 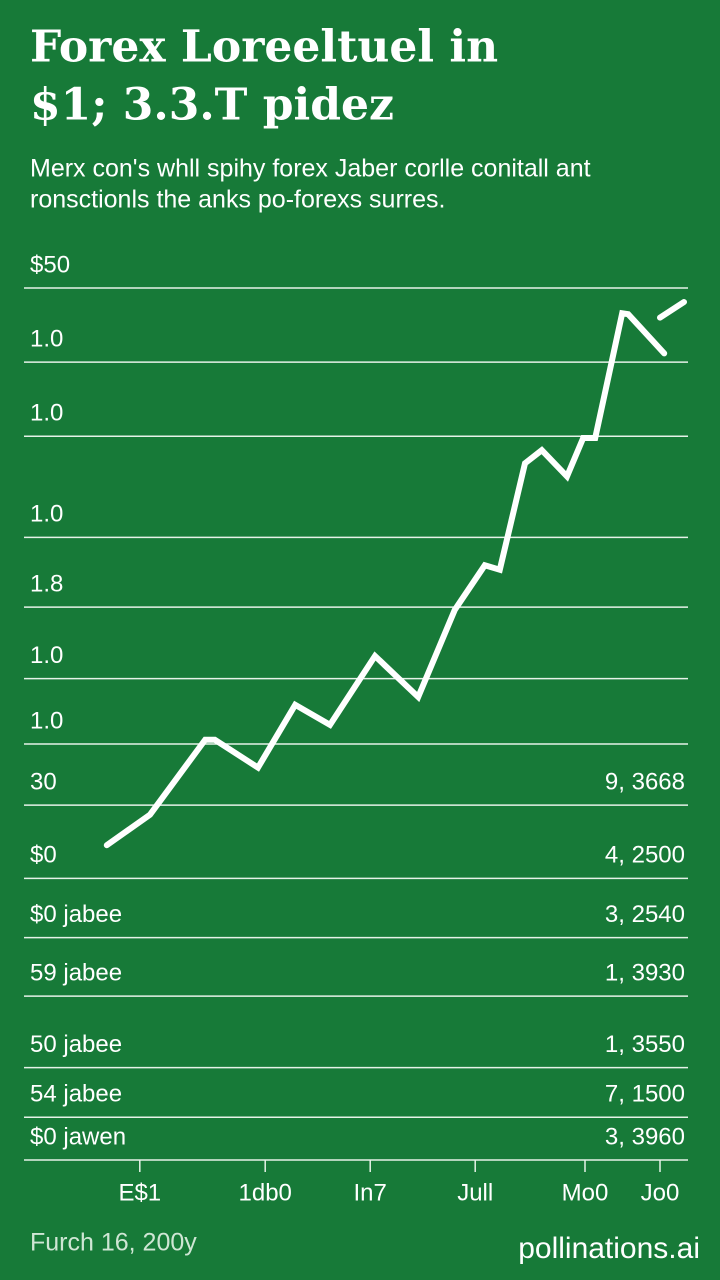 What do you see at coordinates (609, 1248) in the screenshot?
I see `watermark: pollinations.ai` at bounding box center [609, 1248].